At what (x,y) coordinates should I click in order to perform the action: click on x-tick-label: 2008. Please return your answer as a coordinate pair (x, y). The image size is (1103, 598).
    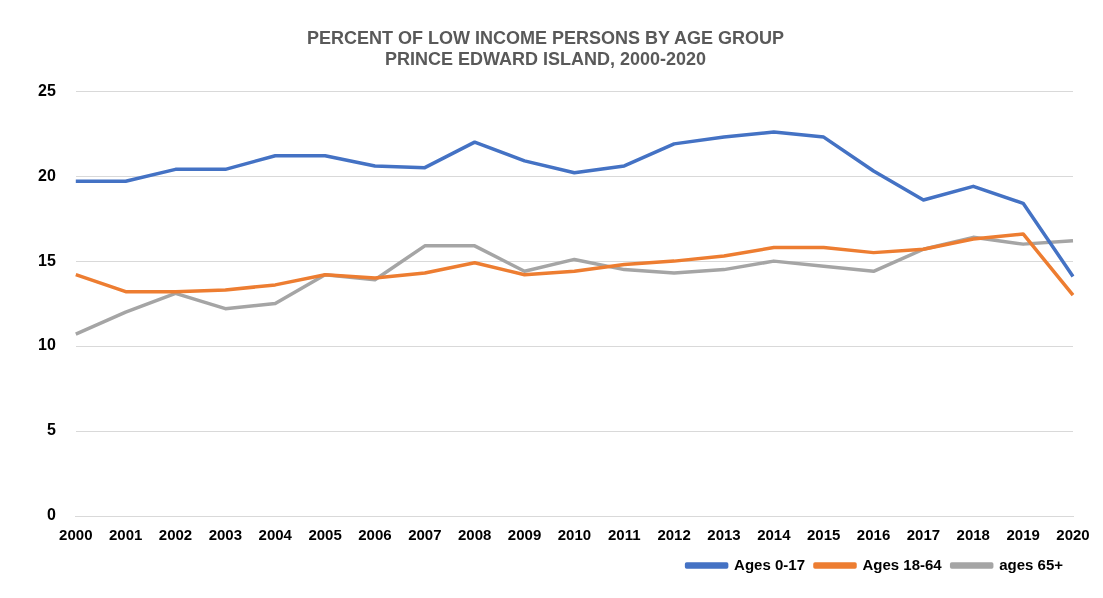
    Looking at the image, I should click on (474, 535).